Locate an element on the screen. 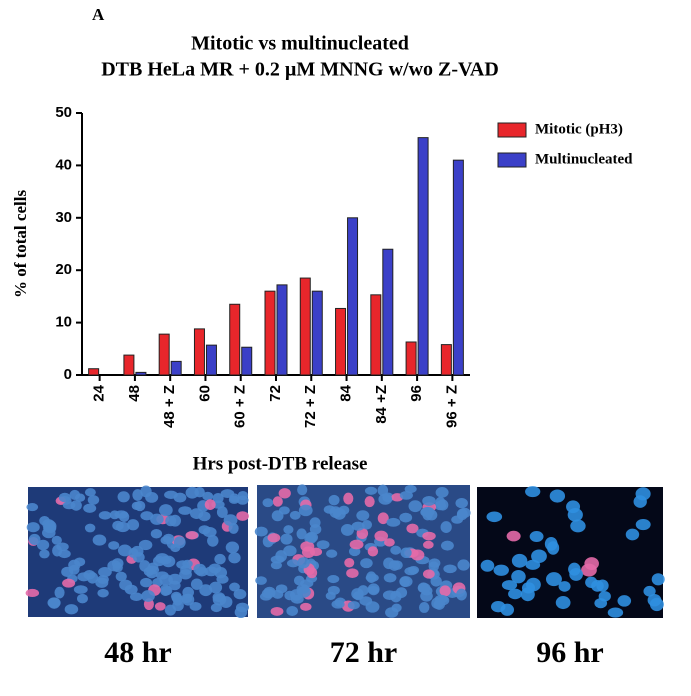  x-tick-label: 72 is located at coordinates (275, 393).